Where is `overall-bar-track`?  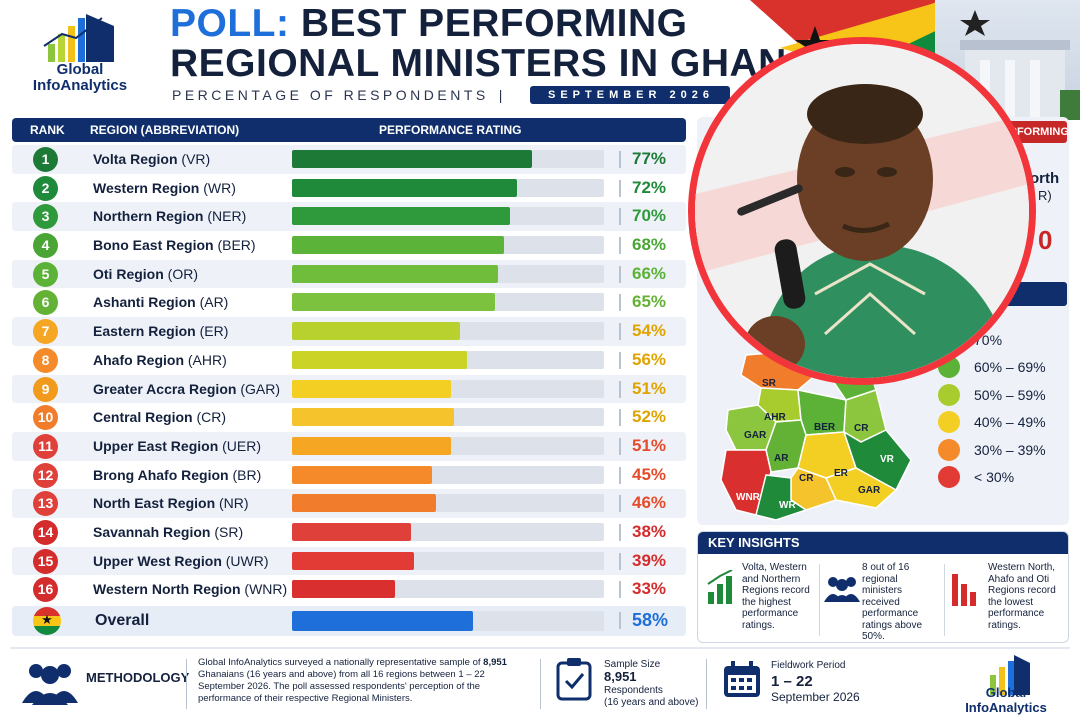 overall-bar-track is located at coordinates (448, 621).